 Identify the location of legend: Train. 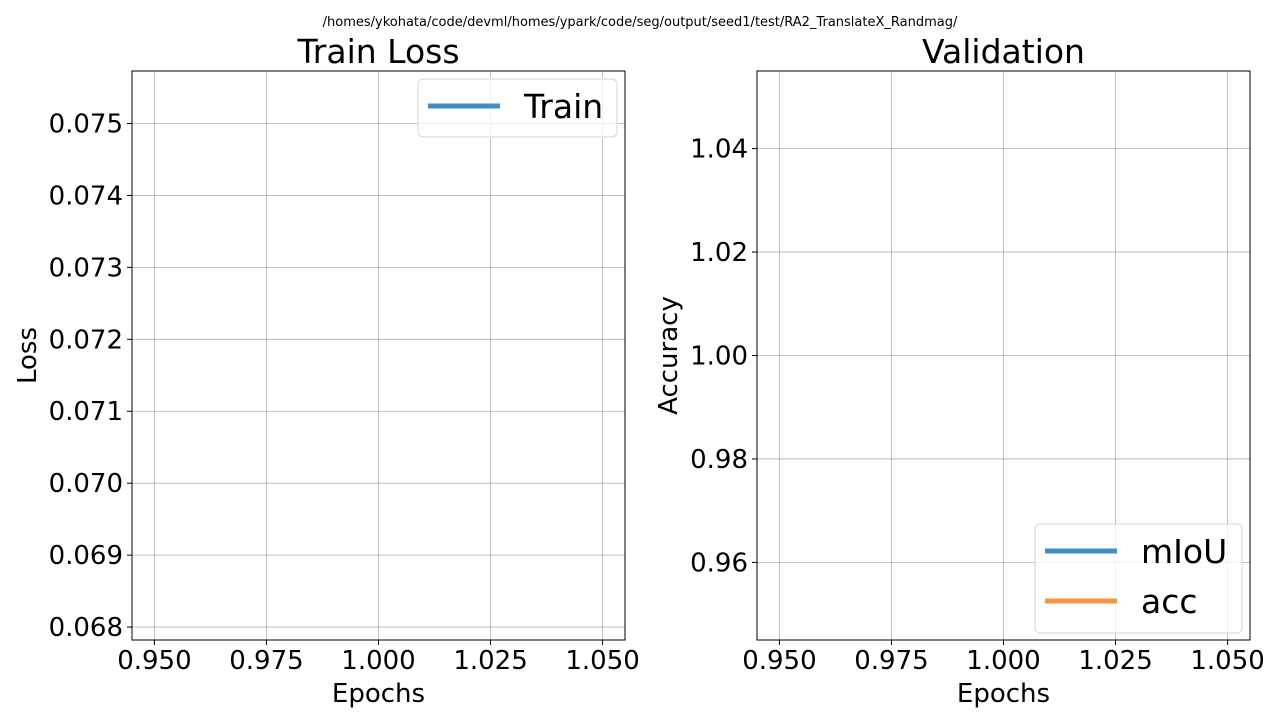
(517, 108).